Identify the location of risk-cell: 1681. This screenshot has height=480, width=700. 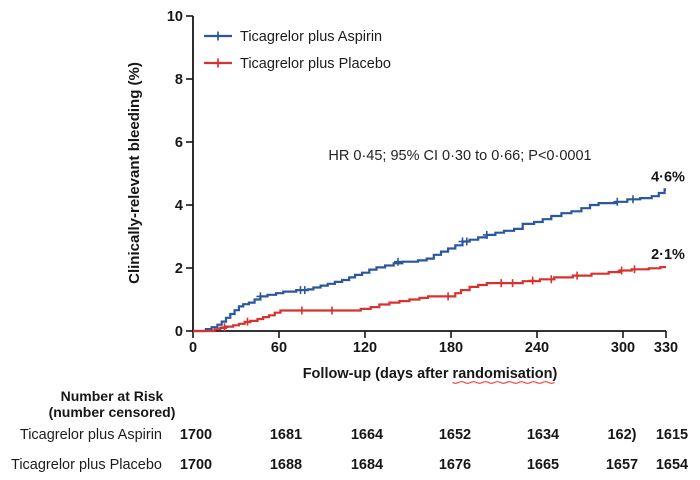
(286, 435).